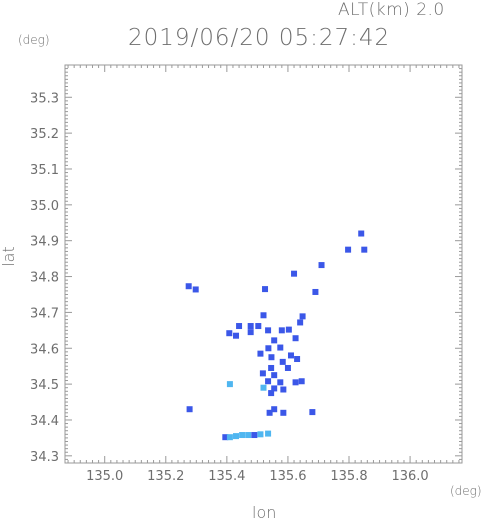 This screenshot has height=522, width=491. What do you see at coordinates (44, 170) in the screenshot?
I see `y-tick-label: 35.1` at bounding box center [44, 170].